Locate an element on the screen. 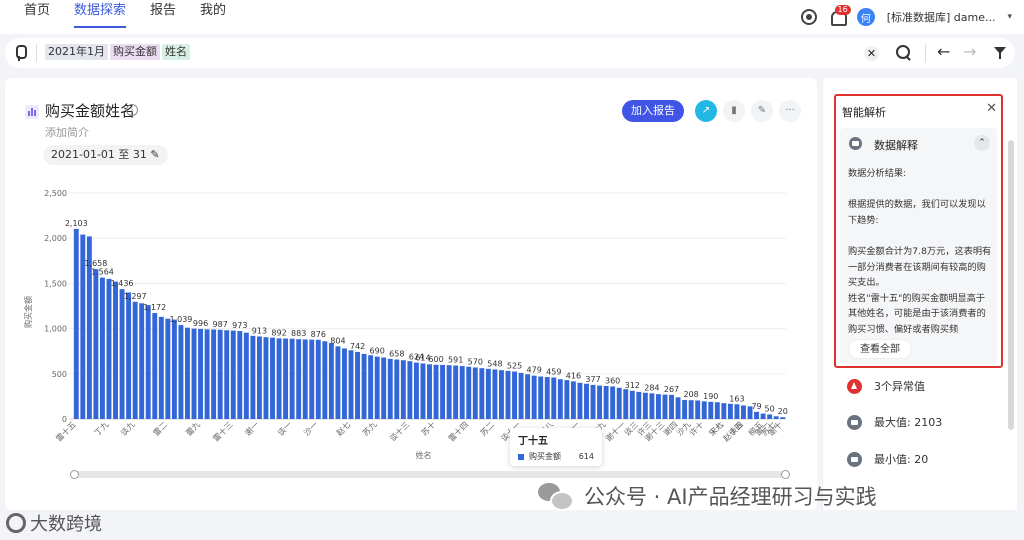 The height and width of the screenshot is (540, 1024). data-label: 479 is located at coordinates (534, 370).